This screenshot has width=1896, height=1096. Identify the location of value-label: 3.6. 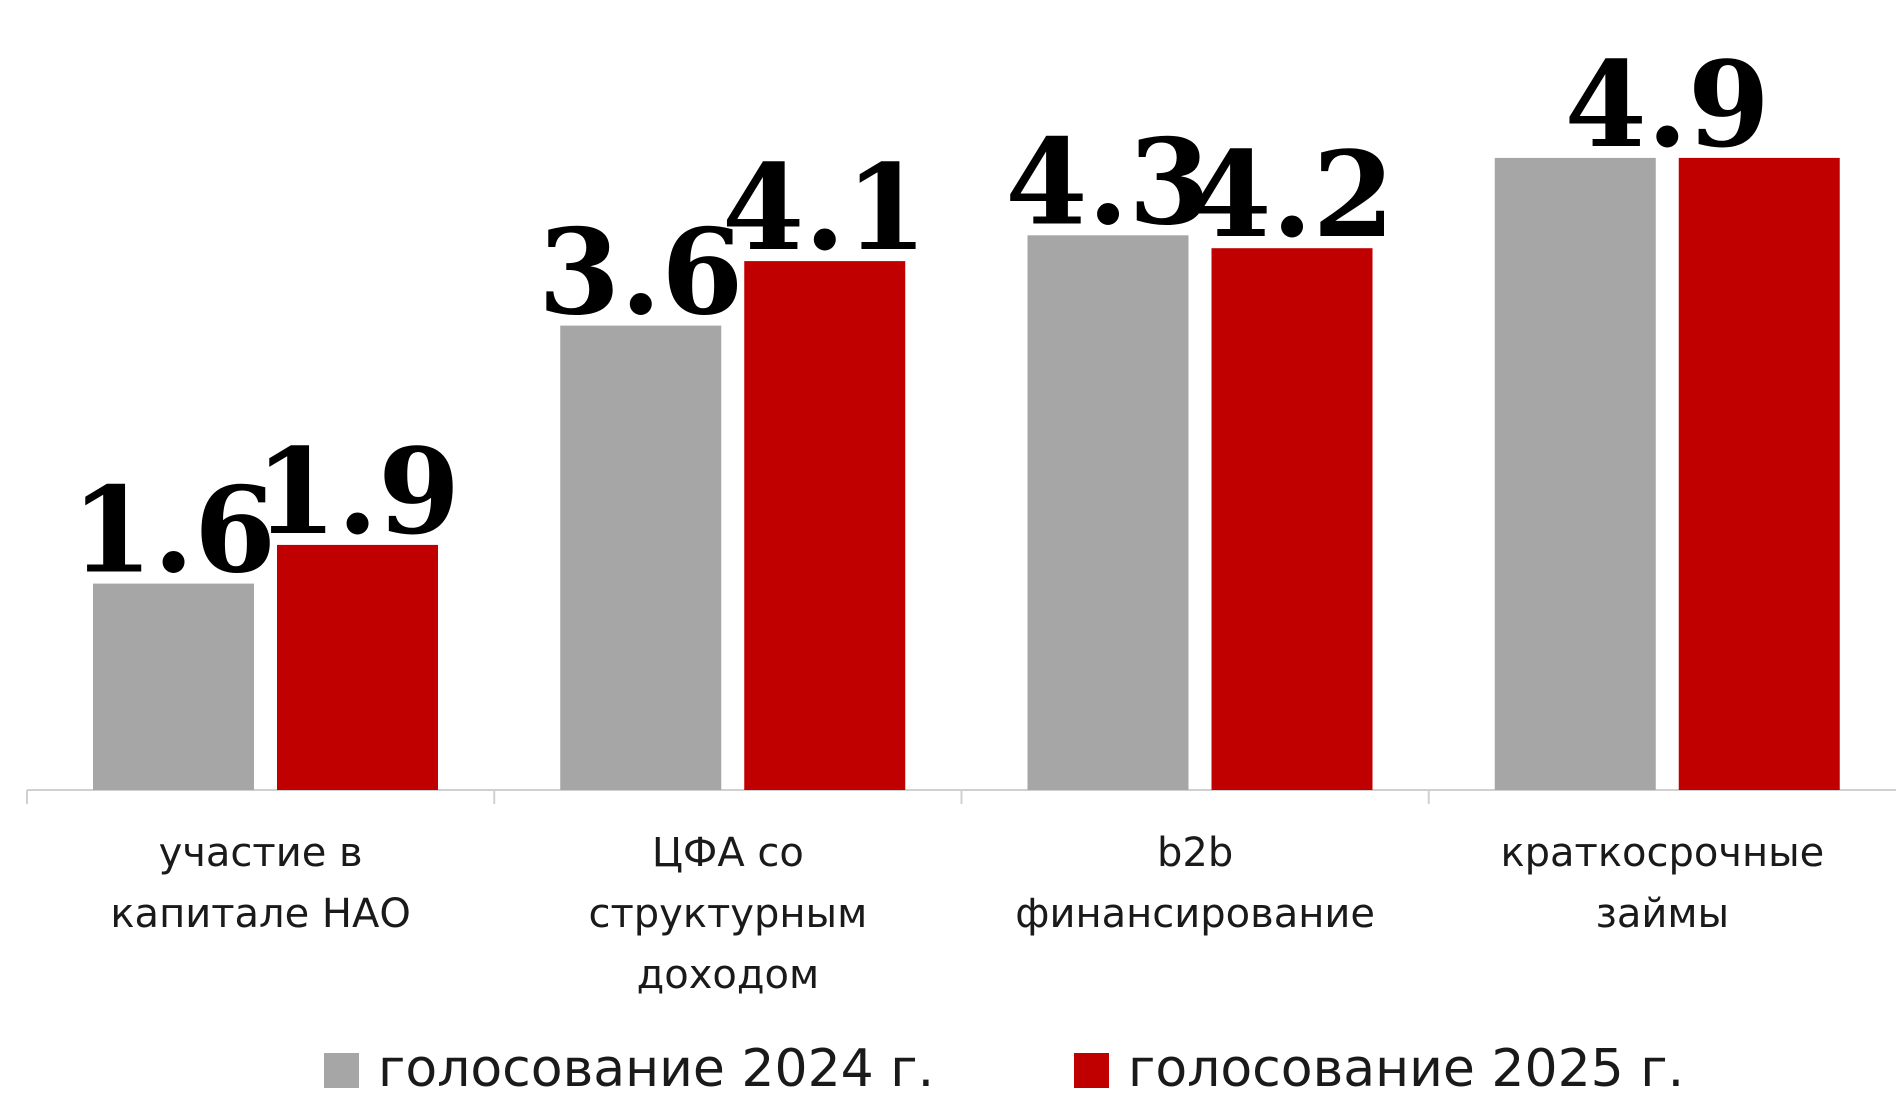
(640, 272).